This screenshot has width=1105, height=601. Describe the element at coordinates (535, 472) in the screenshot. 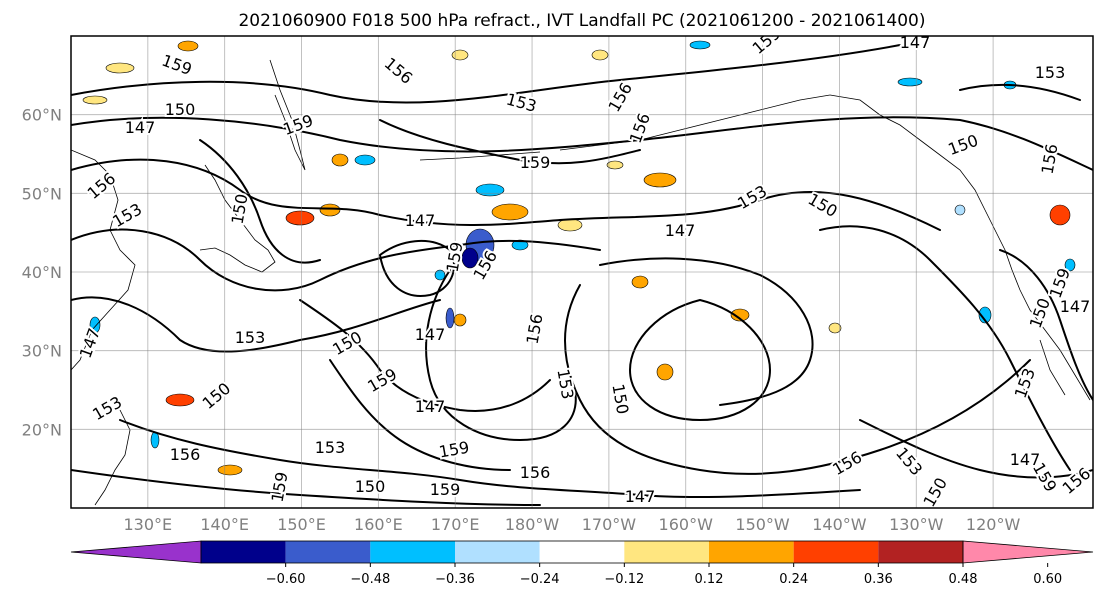

I see `contour-value-label: 156` at that location.